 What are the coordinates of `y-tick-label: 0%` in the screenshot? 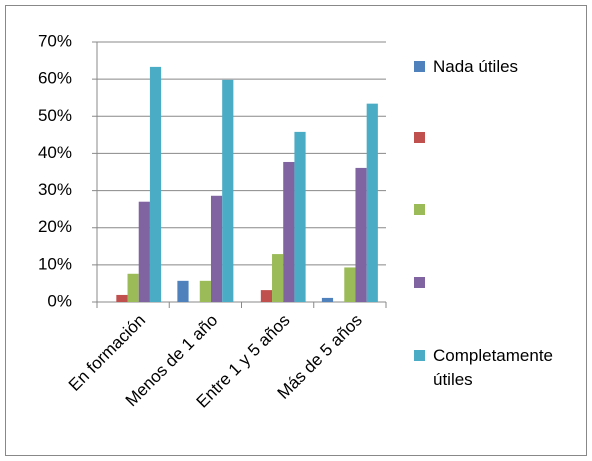 It's located at (59, 300).